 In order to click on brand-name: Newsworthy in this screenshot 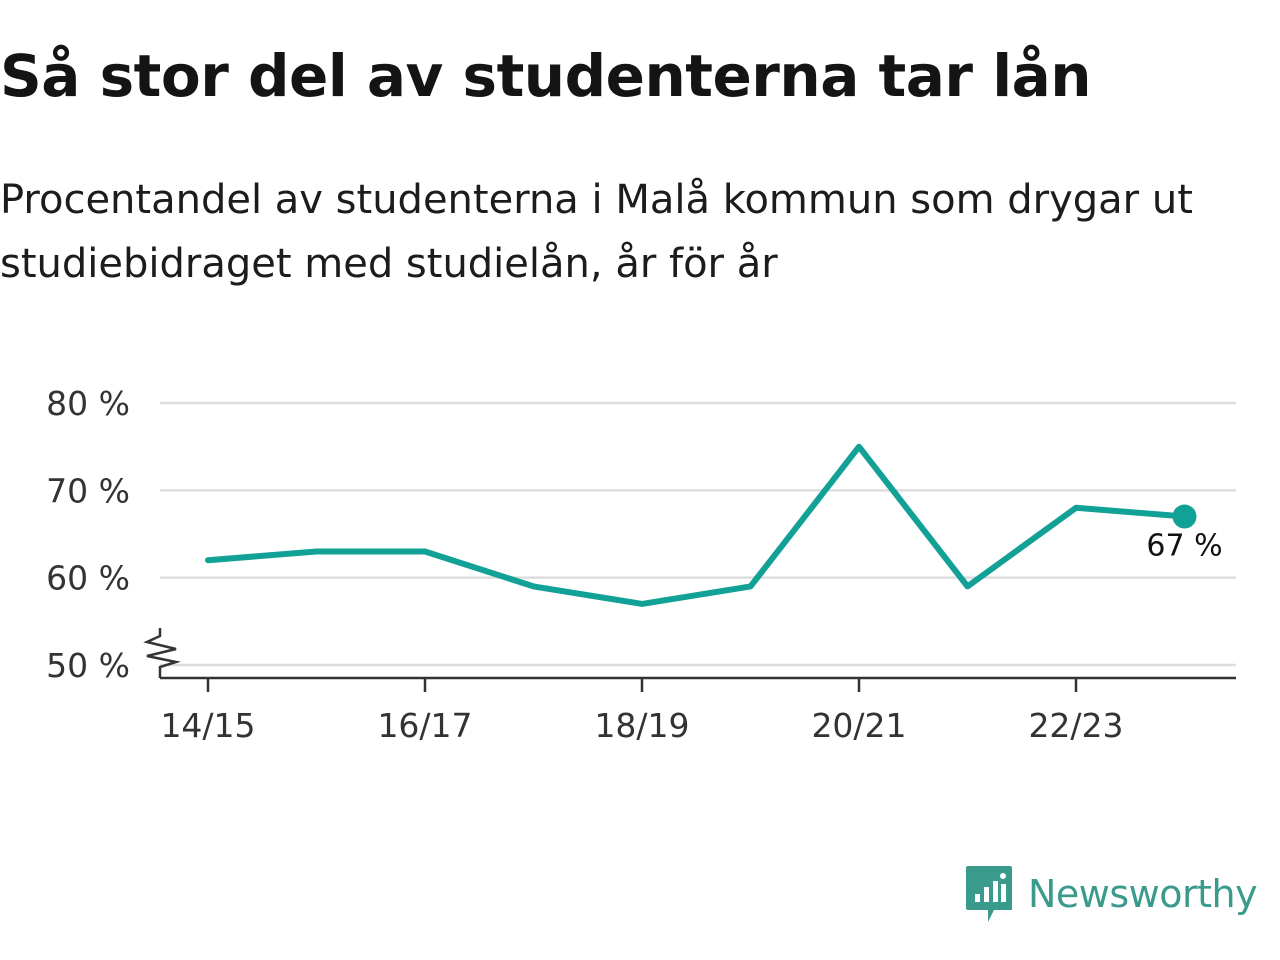, I will do `click(1143, 894)`.